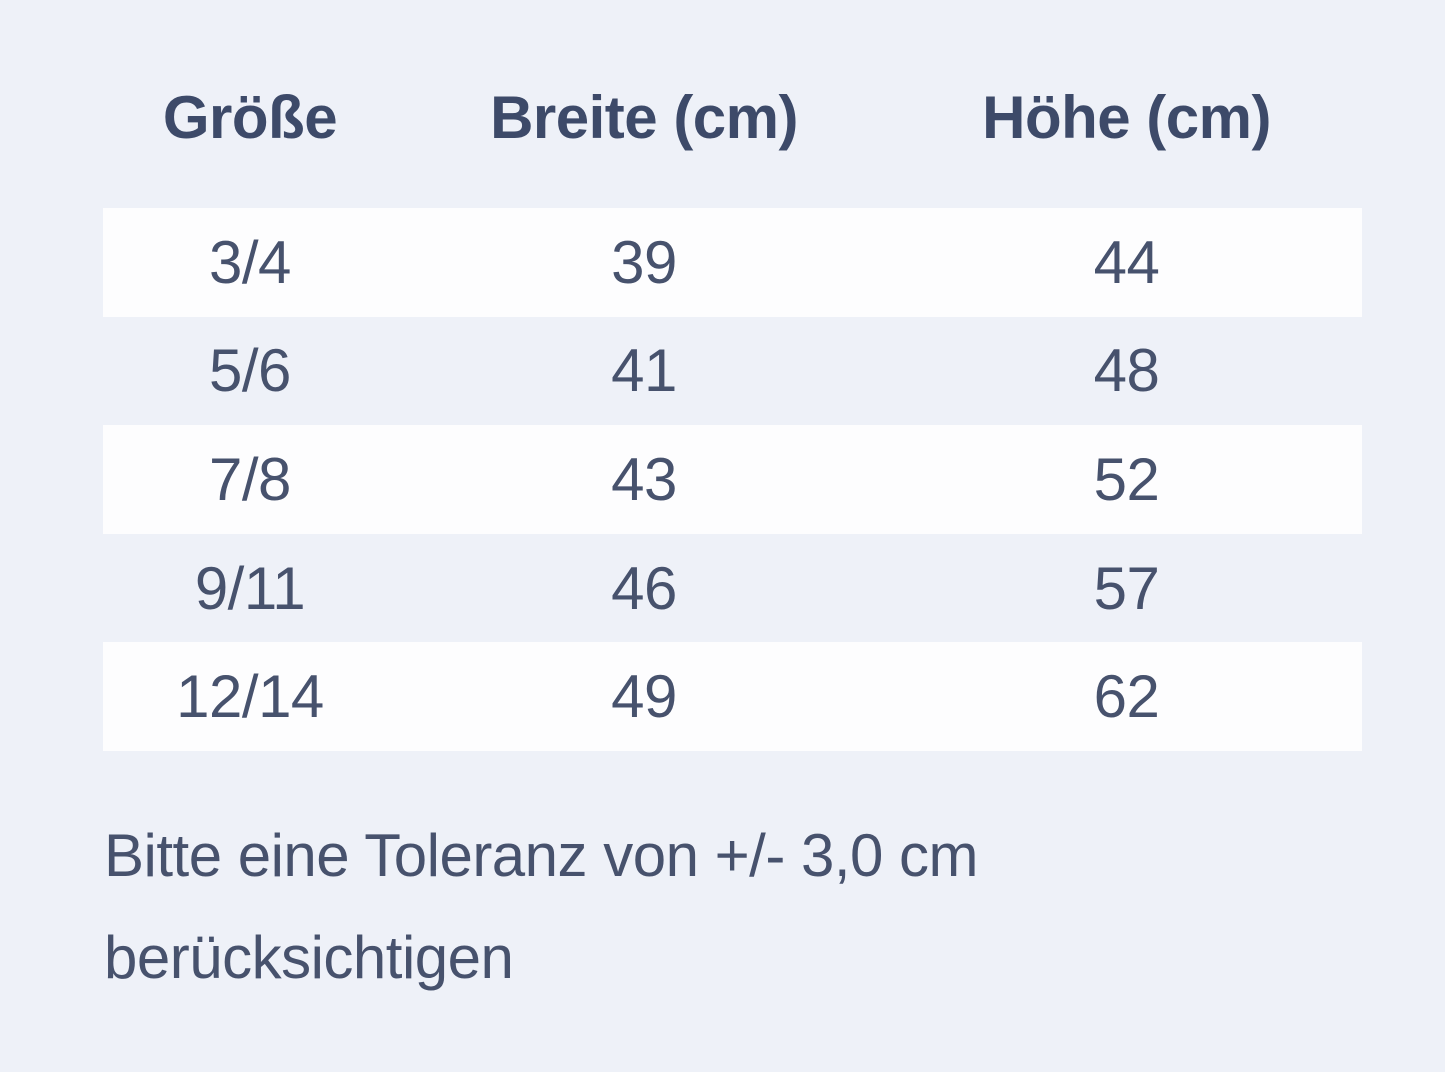  I want to click on table-row: 5/6 41 48, so click(732, 371).